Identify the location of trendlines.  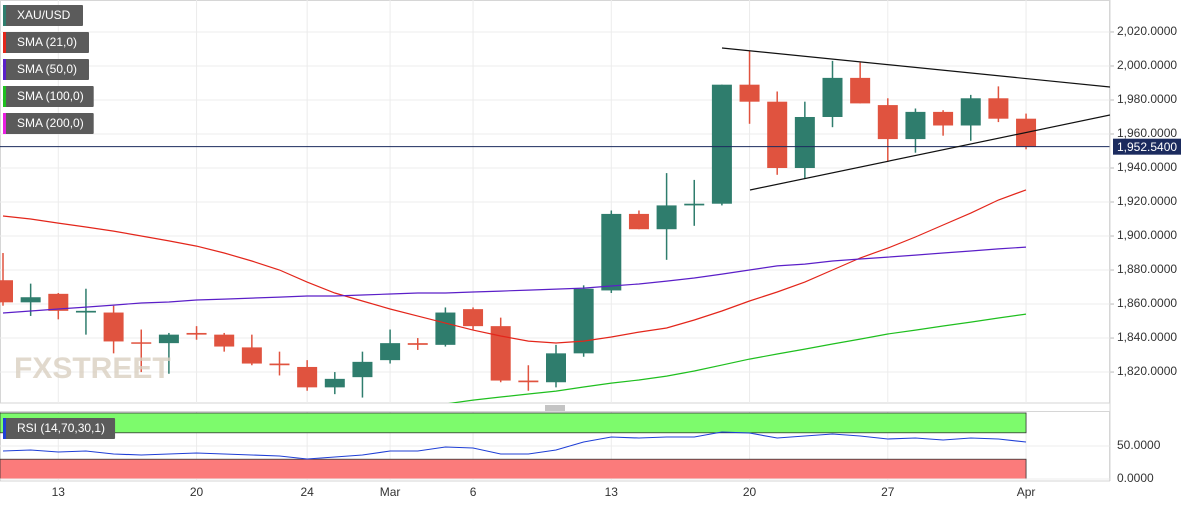
(915, 119).